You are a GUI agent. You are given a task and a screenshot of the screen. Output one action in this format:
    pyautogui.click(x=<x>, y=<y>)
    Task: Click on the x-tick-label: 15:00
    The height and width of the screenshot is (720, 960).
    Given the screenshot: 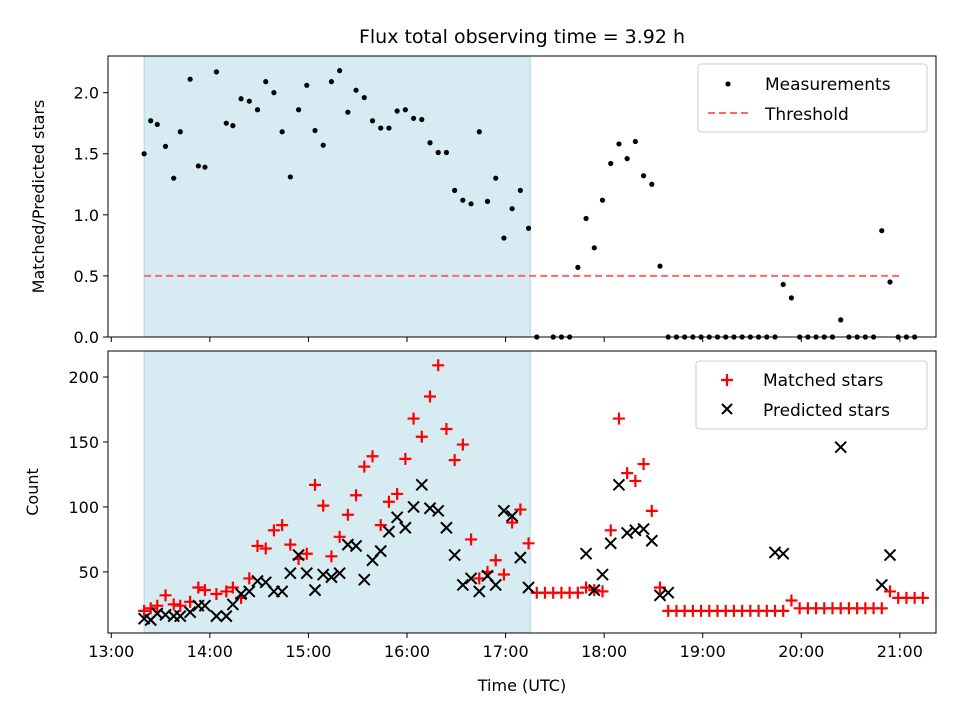 What is the action you would take?
    pyautogui.click(x=308, y=651)
    